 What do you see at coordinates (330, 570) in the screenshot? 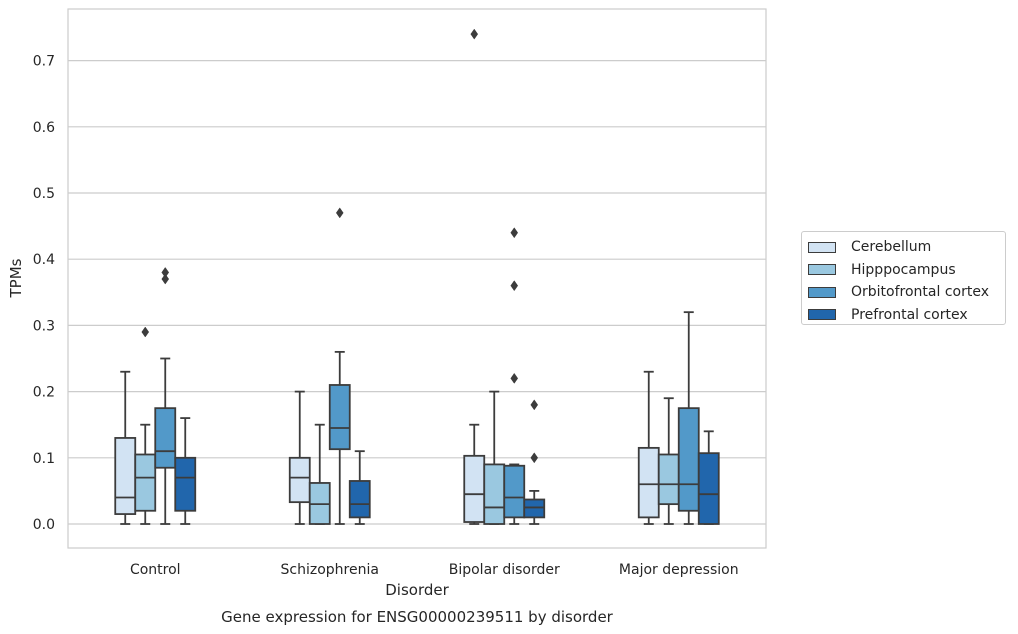
I see `x-tick-label: Schizophrenia` at bounding box center [330, 570].